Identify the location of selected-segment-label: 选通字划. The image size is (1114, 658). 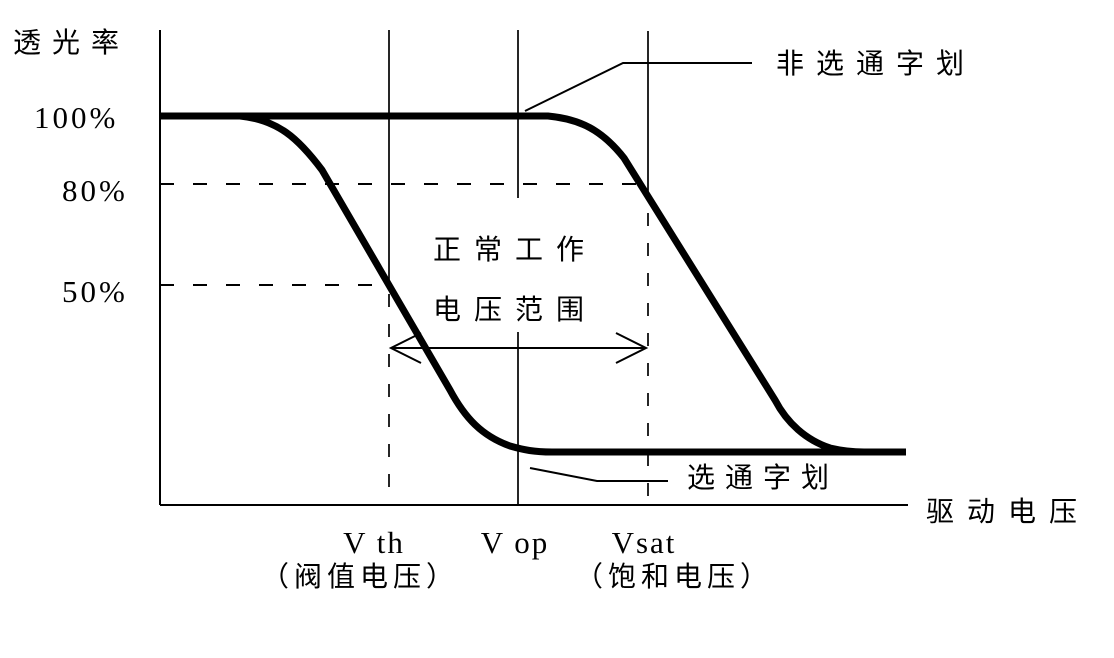
(763, 478).